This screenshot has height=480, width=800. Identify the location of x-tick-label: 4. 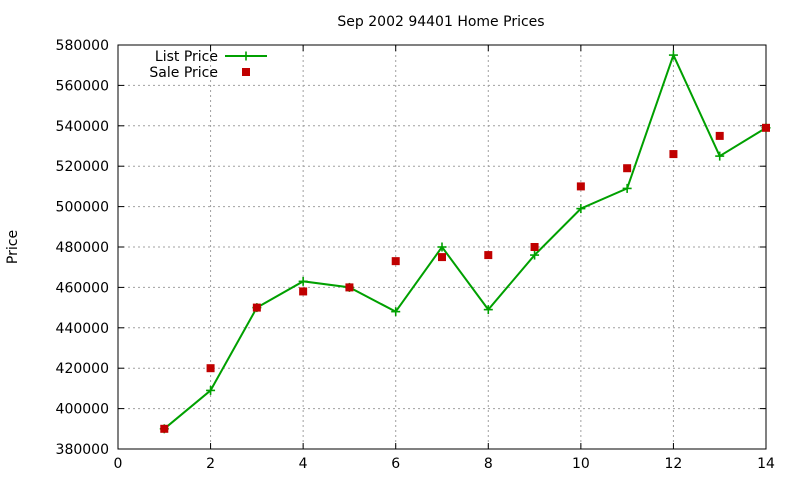
(303, 464).